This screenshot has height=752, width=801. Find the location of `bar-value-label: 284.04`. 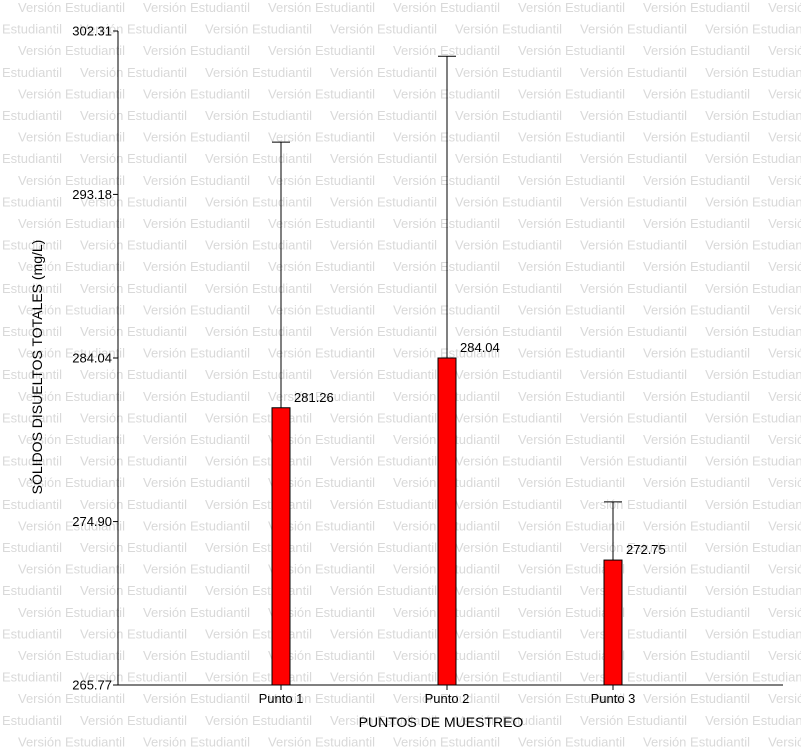

bar-value-label: 284.04 is located at coordinates (480, 347).